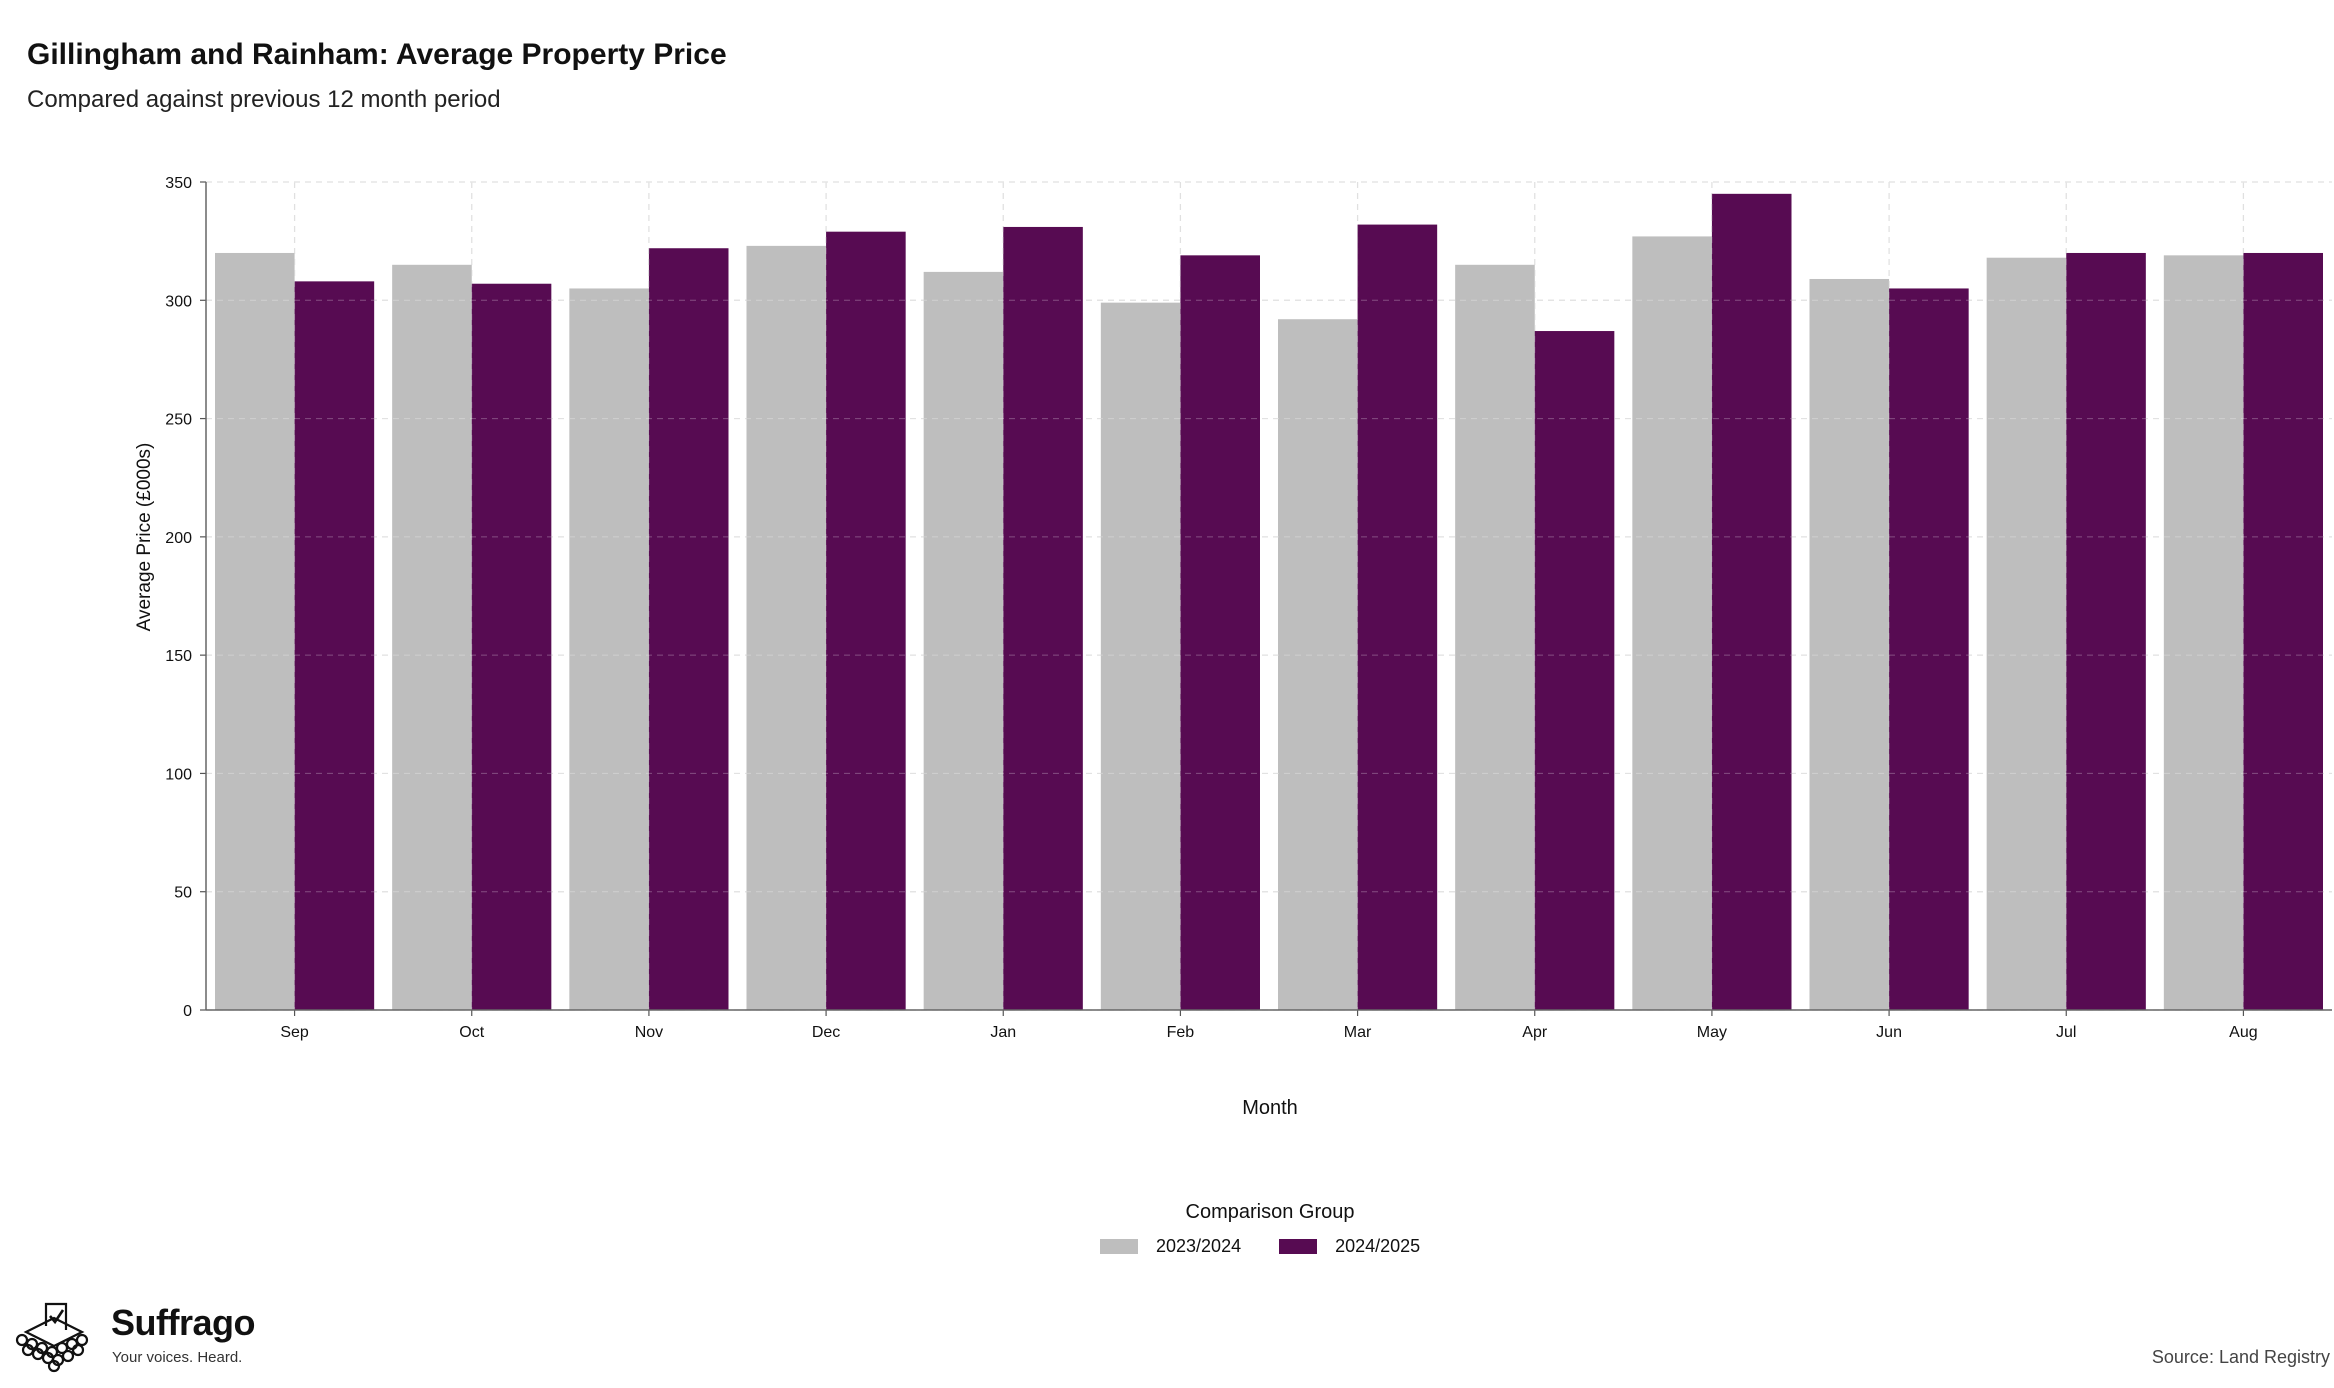 The image size is (2334, 1388). Describe the element at coordinates (2026, 633) in the screenshot. I see `bar-series-1-jul` at that location.